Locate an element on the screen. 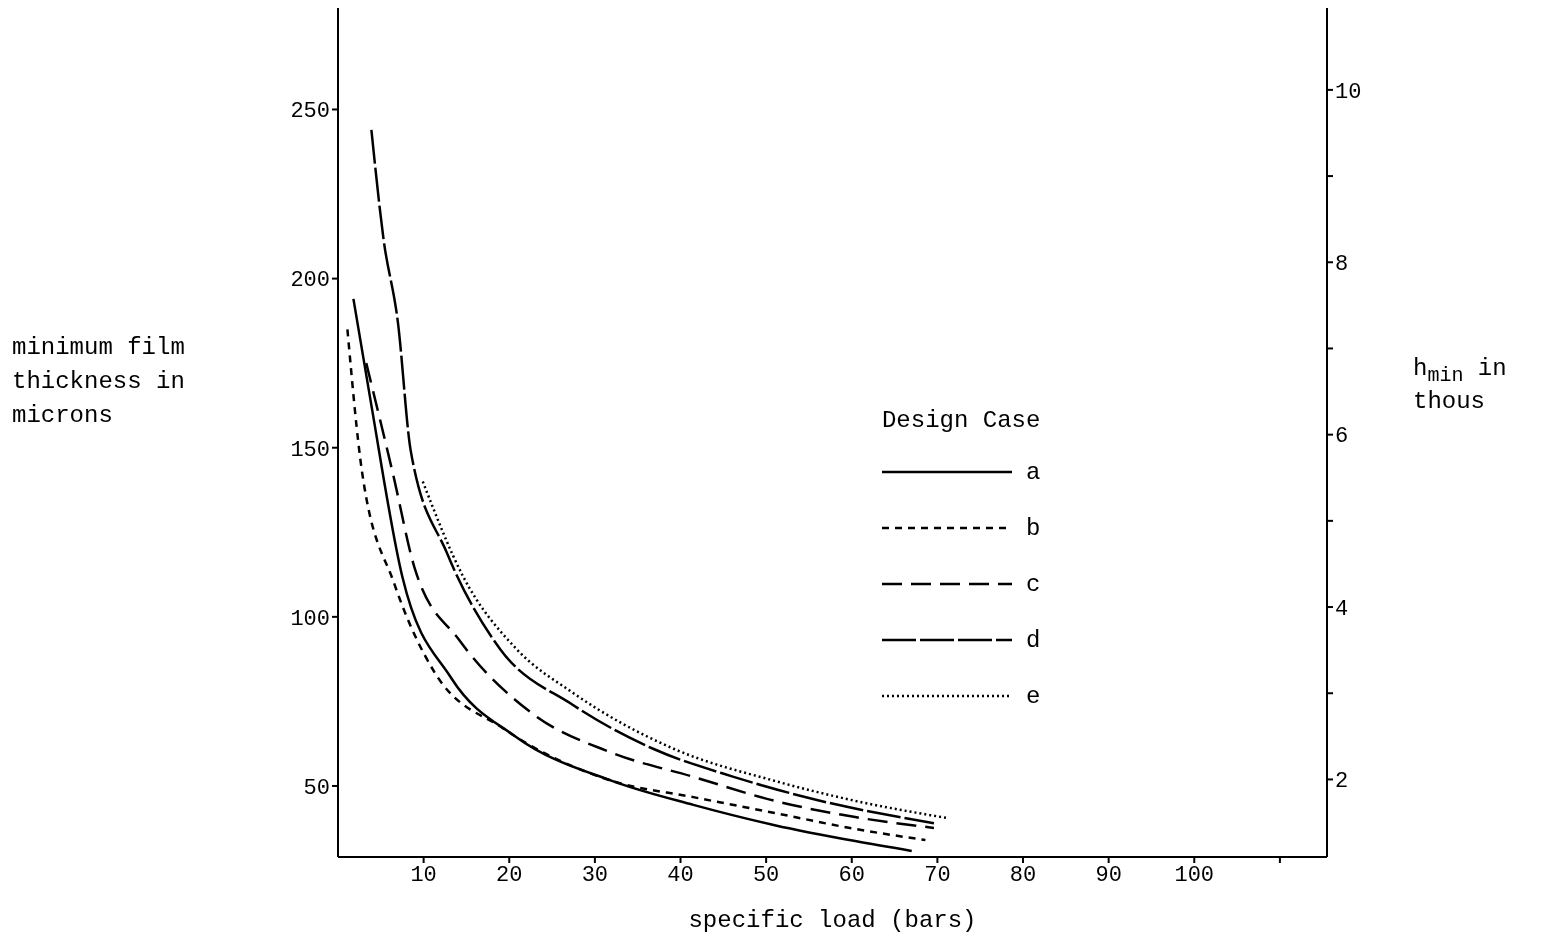  y2-tick-label: 10 is located at coordinates (1348, 92).